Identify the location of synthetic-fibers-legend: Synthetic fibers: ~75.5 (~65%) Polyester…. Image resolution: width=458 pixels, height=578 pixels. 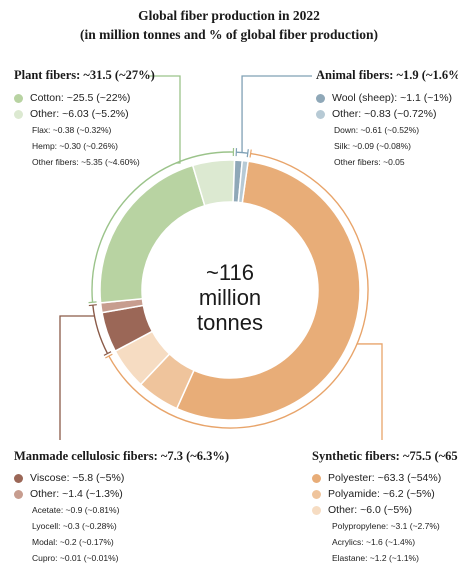
(385, 507).